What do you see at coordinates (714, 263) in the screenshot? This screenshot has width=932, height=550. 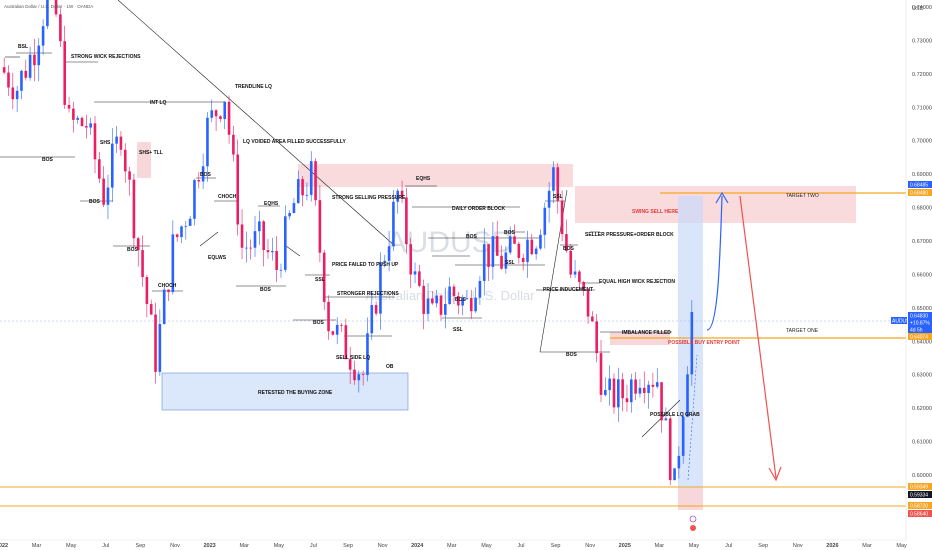 I see `projection-up-arrow` at bounding box center [714, 263].